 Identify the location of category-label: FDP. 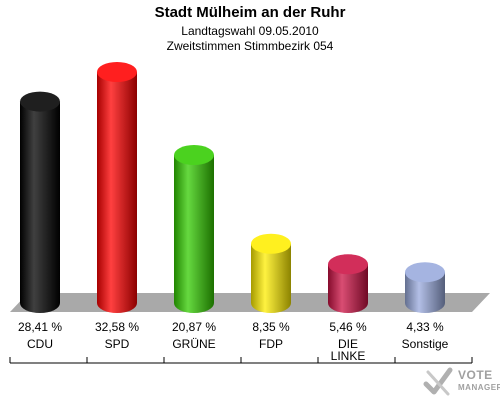
(271, 344).